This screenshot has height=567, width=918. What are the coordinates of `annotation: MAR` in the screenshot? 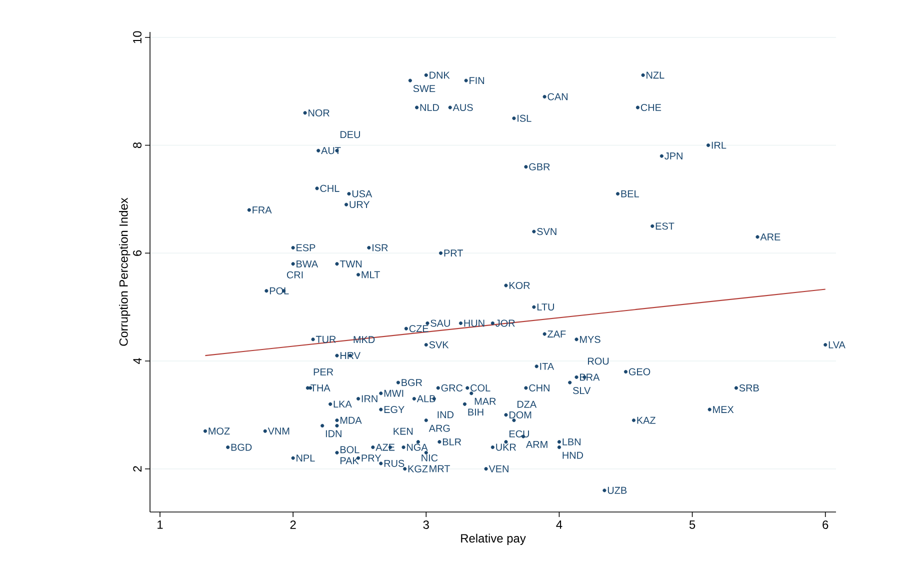 It's located at (485, 401).